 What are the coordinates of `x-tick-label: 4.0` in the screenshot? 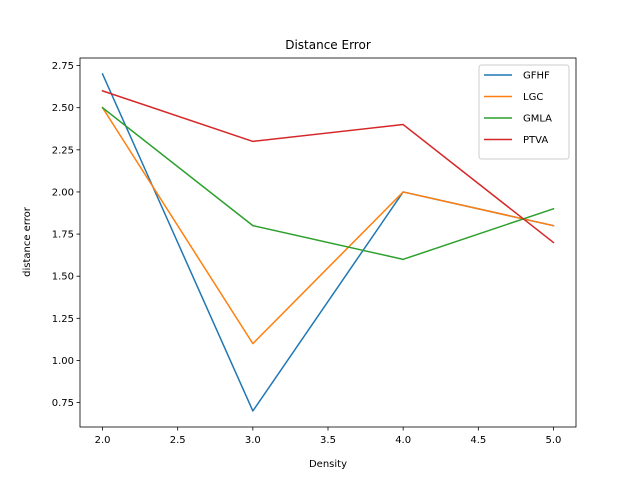 It's located at (403, 440).